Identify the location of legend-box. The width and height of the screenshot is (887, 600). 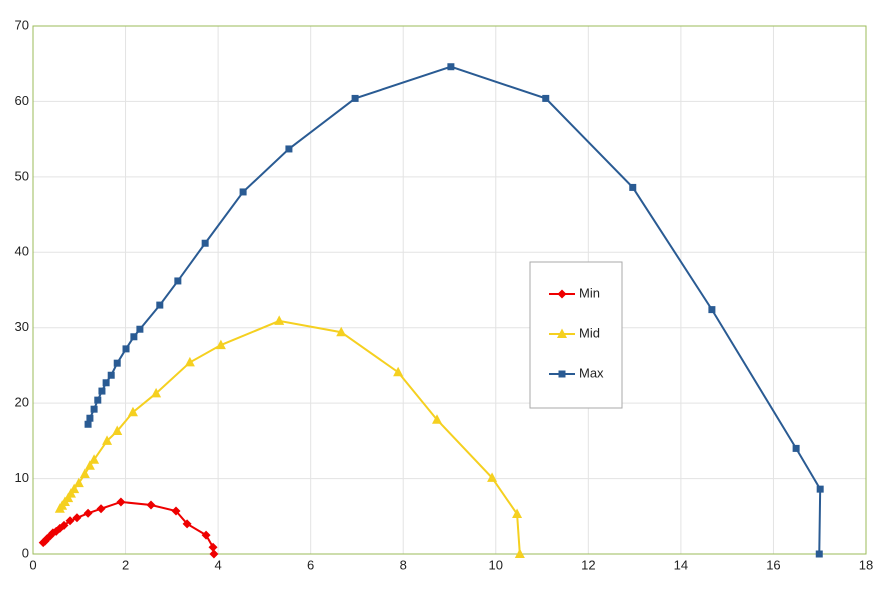
(576, 335).